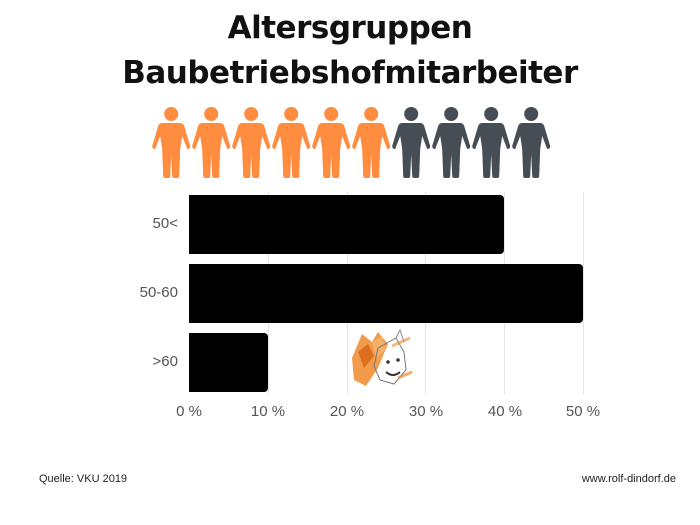 The width and height of the screenshot is (700, 525). I want to click on category-label: >60, so click(165, 361).